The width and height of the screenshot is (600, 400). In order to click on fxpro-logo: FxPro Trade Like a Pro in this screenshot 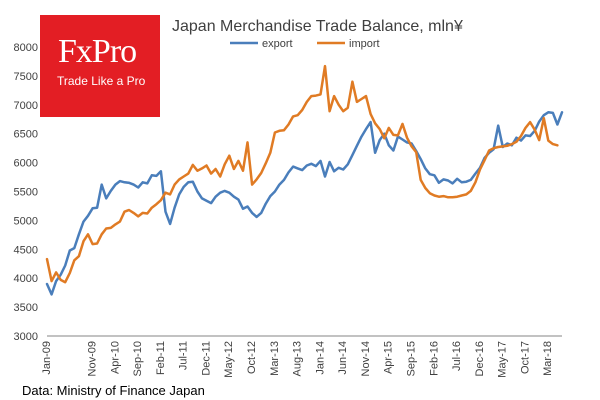, I will do `click(100, 66)`.